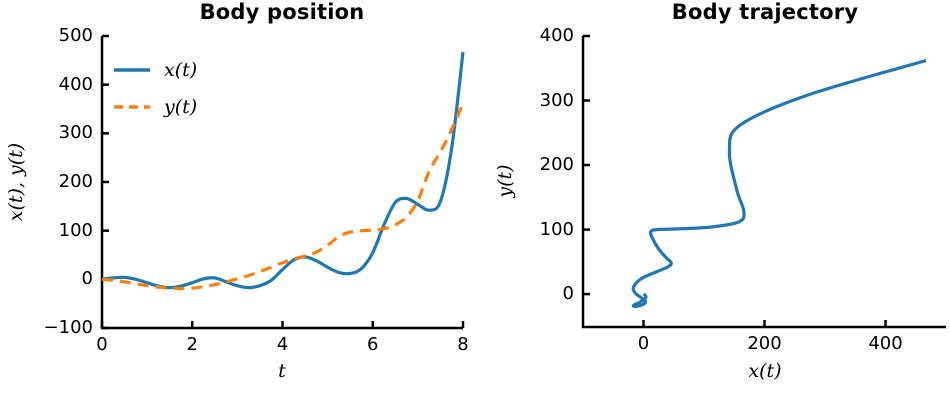 This screenshot has height=400, width=950. I want to click on y-tick-label: −100, so click(68, 327).